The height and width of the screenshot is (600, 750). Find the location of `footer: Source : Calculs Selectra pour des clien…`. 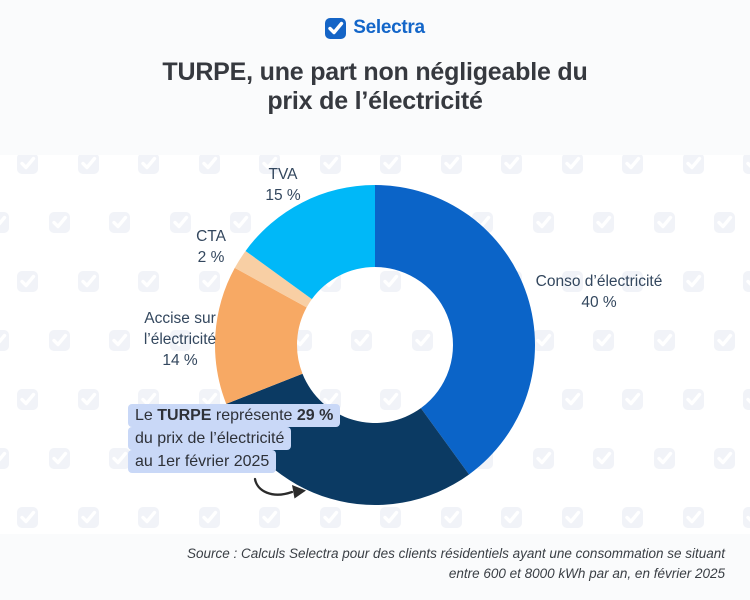

footer: Source : Calculs Selectra pour des clien… is located at coordinates (375, 567).